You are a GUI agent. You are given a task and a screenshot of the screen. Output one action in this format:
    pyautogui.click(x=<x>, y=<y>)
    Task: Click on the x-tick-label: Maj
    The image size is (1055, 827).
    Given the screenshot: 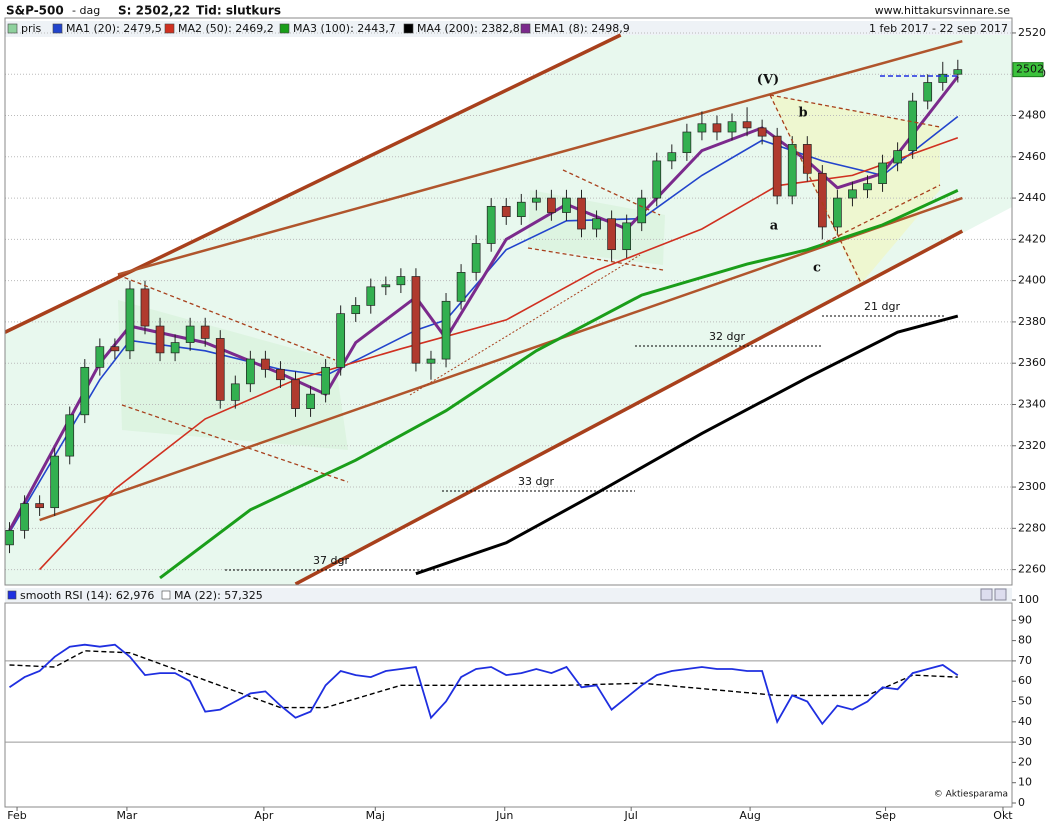 What is the action you would take?
    pyautogui.click(x=375, y=815)
    